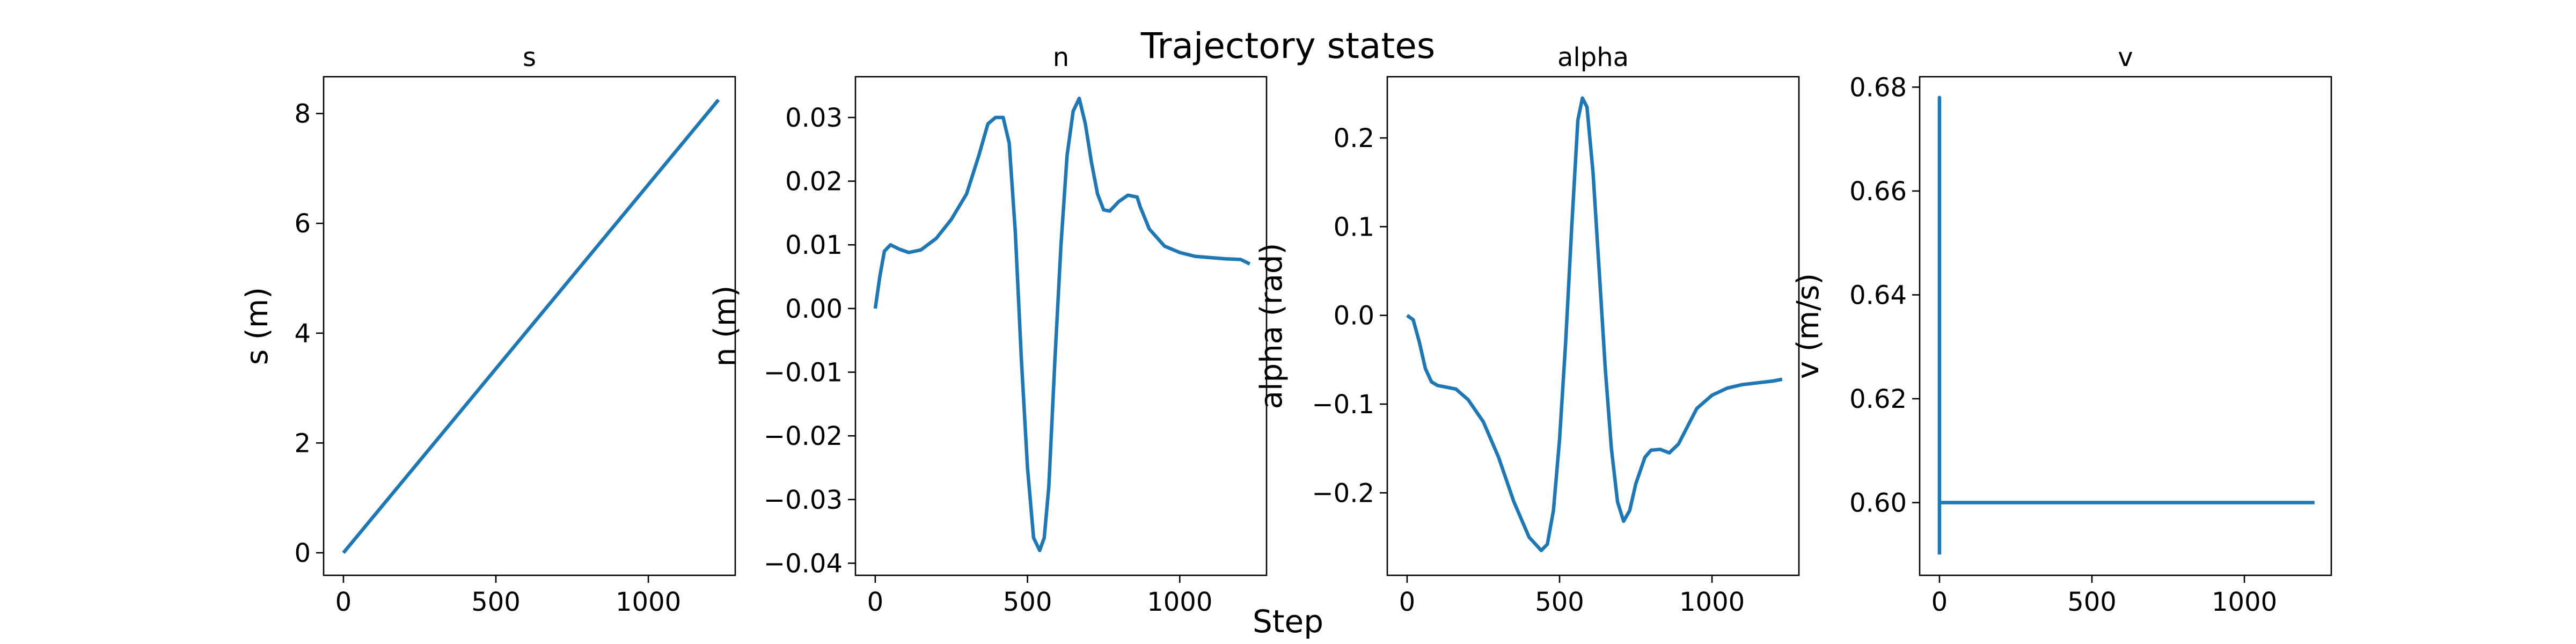  I want to click on y-tick-label: 0.2, so click(1354, 138).